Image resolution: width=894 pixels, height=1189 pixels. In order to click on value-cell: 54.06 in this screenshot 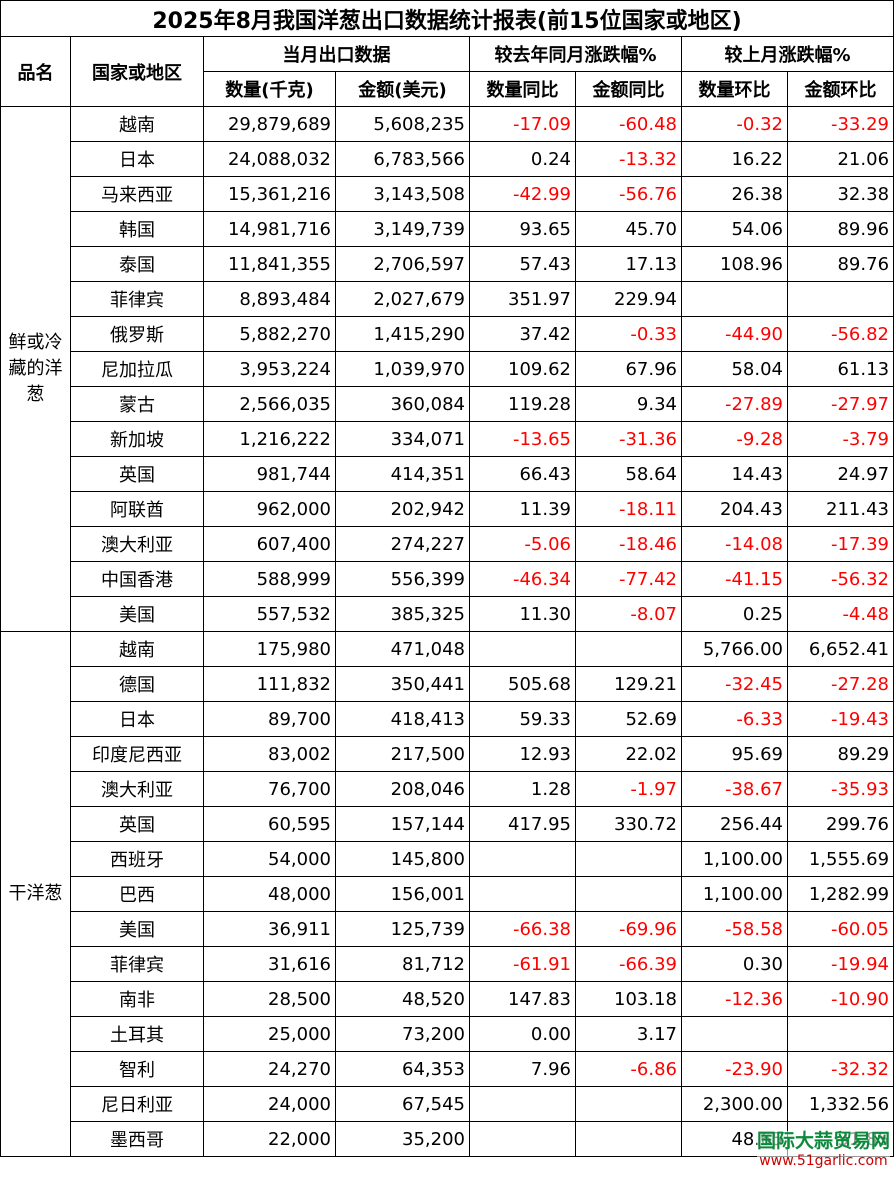, I will do `click(734, 229)`.